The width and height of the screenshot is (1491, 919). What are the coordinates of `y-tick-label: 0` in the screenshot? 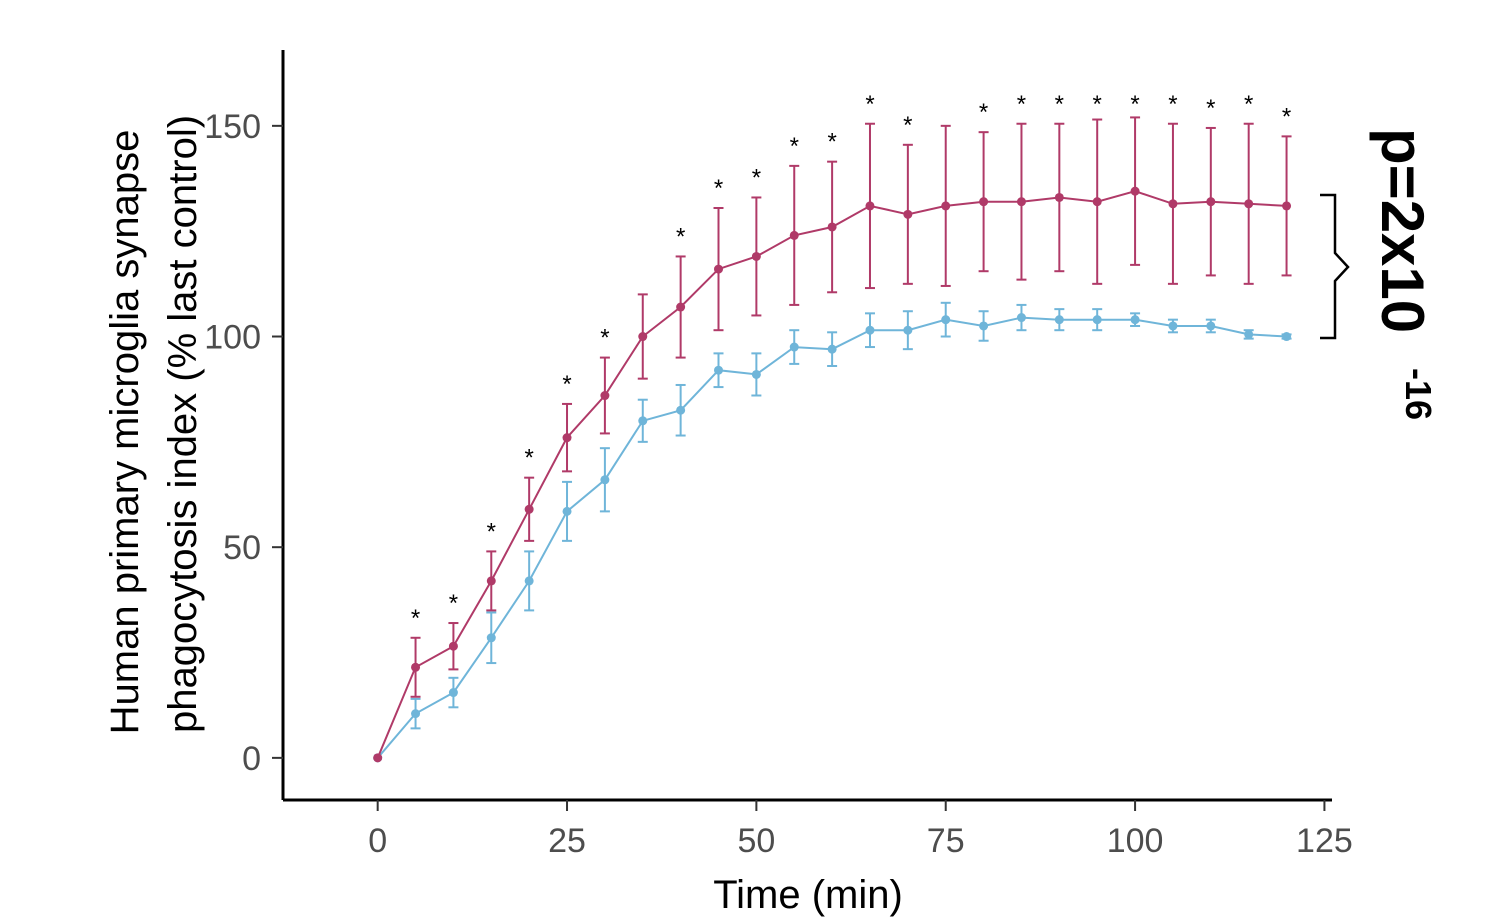 It's located at (251, 759).